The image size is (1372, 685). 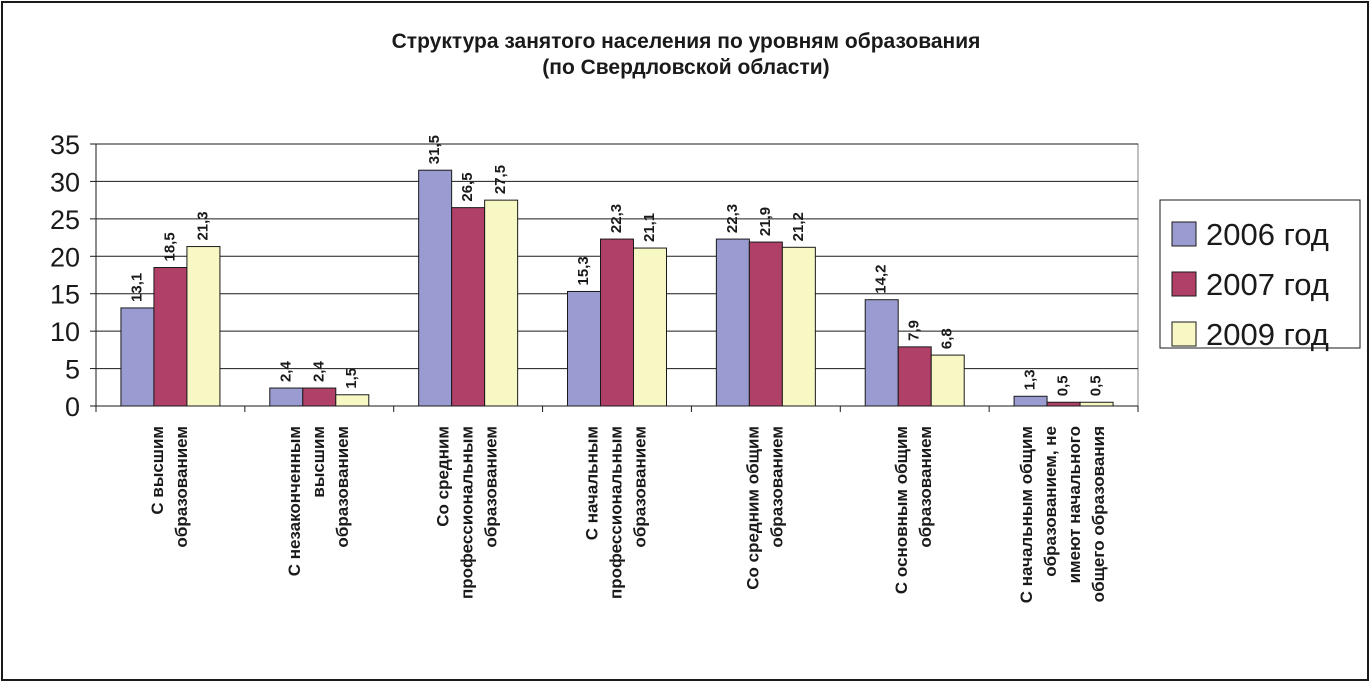 I want to click on data-label: 21,1, so click(x=649, y=227).